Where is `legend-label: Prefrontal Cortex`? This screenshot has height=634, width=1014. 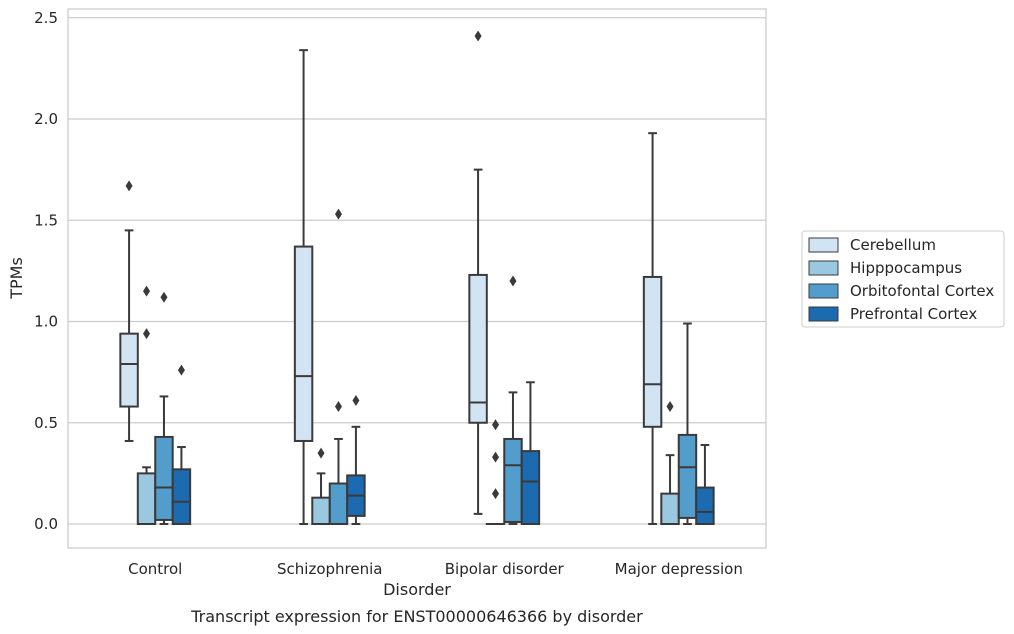 legend-label: Prefrontal Cortex is located at coordinates (913, 314).